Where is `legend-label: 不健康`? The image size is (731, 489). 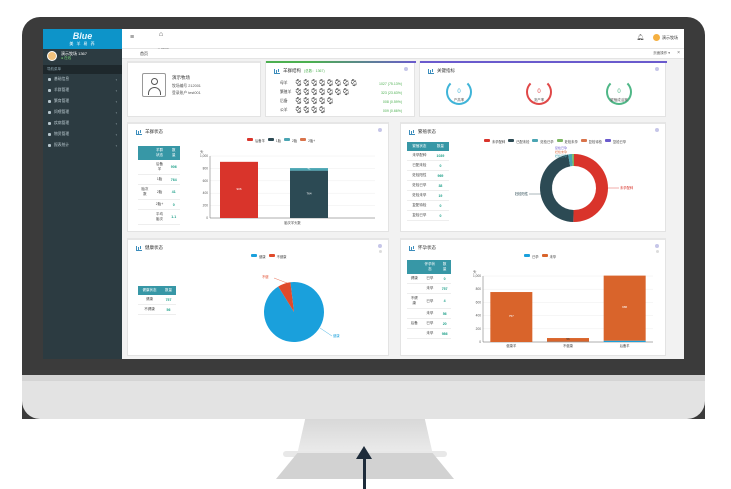 legend-label: 不健康 is located at coordinates (281, 257).